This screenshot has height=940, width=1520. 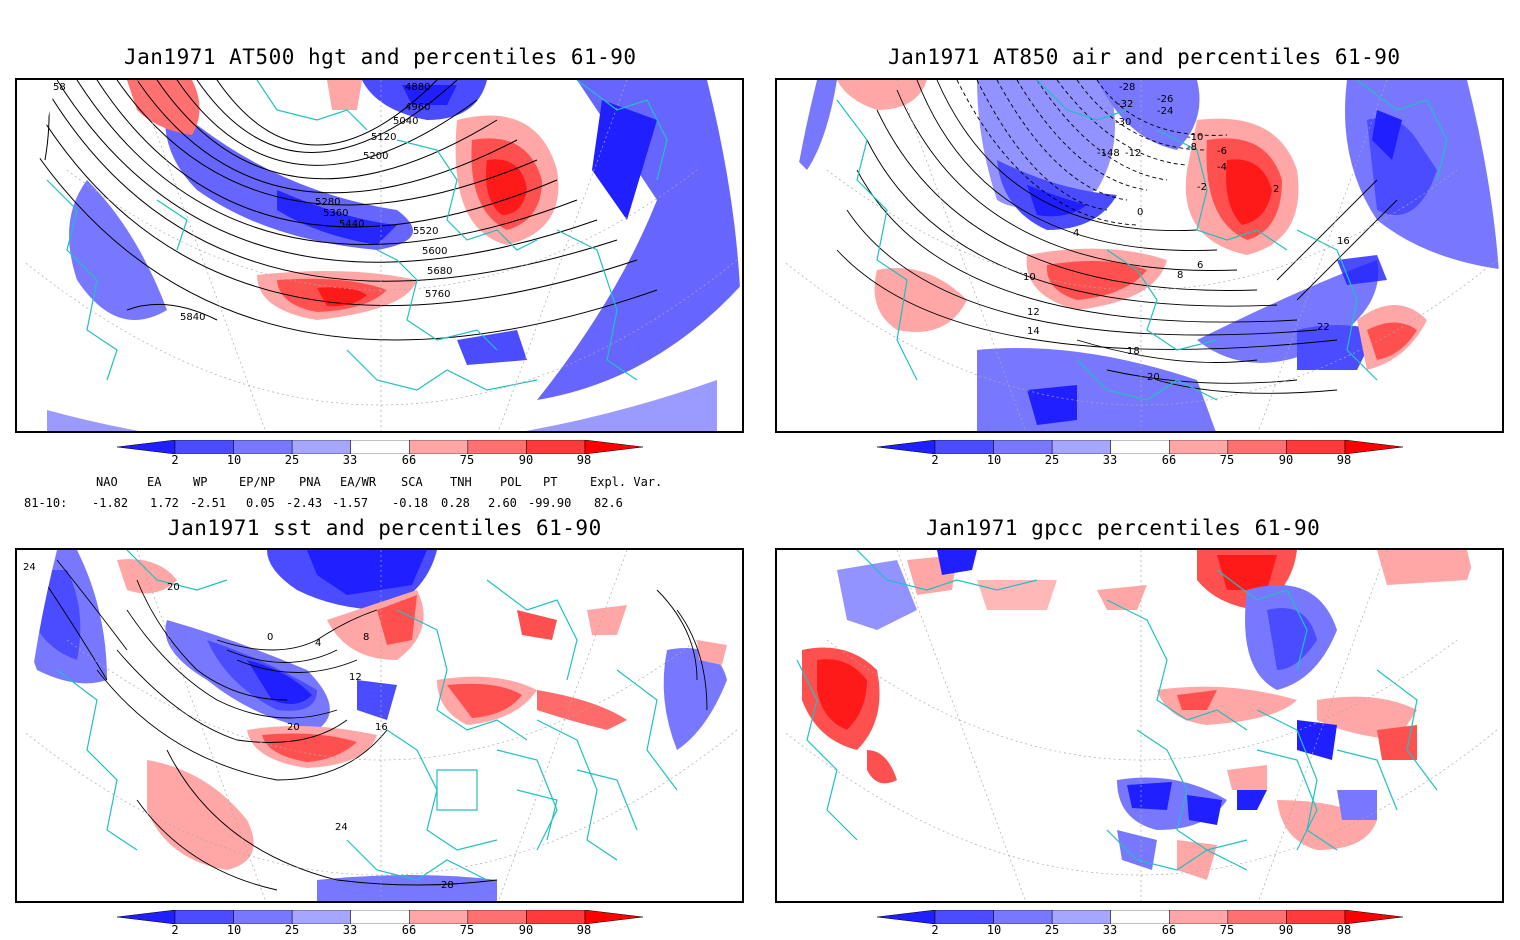 What do you see at coordinates (1286, 930) in the screenshot?
I see `colorbar-tick: 90` at bounding box center [1286, 930].